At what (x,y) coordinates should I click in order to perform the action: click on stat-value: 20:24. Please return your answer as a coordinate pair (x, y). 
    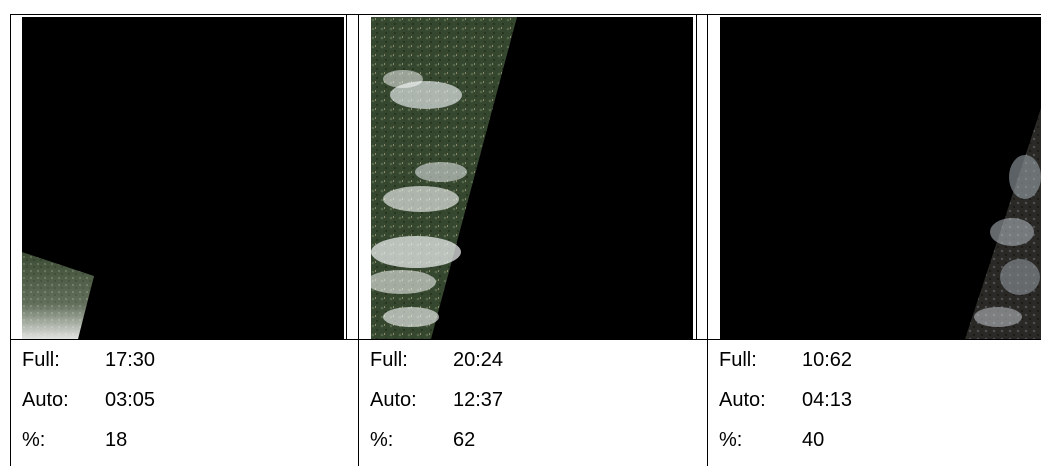
    Looking at the image, I should click on (478, 360).